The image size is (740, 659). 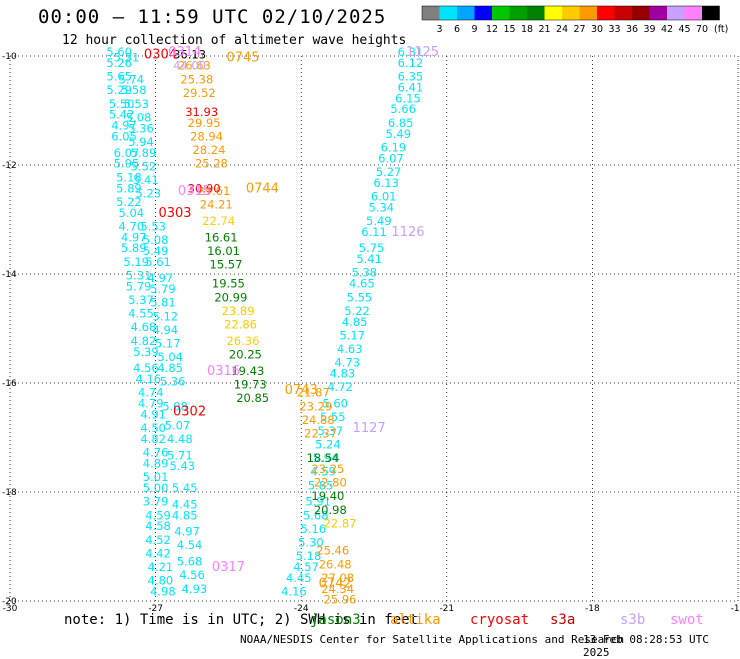 I want to click on page-title: 00:00 – 11:59 UTC 02/10/2025, so click(x=212, y=17).